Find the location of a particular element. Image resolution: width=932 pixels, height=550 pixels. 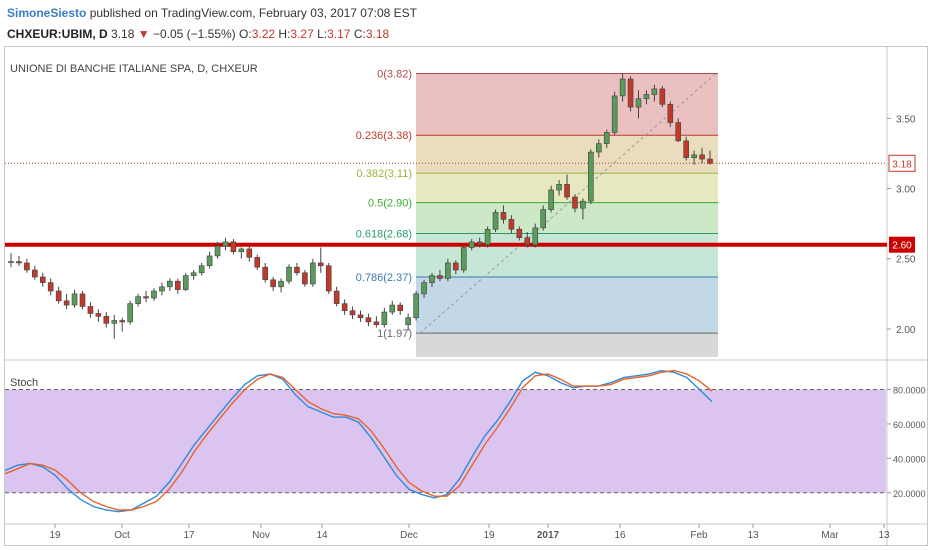

low-label: L: is located at coordinates (322, 34).